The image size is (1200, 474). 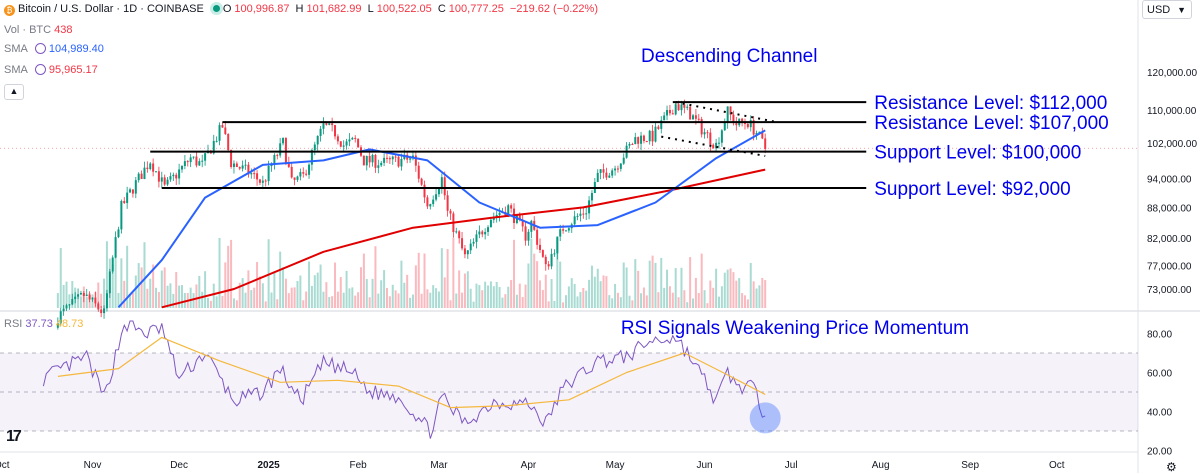 I want to click on tradingview-logo: 17, so click(x=14, y=436).